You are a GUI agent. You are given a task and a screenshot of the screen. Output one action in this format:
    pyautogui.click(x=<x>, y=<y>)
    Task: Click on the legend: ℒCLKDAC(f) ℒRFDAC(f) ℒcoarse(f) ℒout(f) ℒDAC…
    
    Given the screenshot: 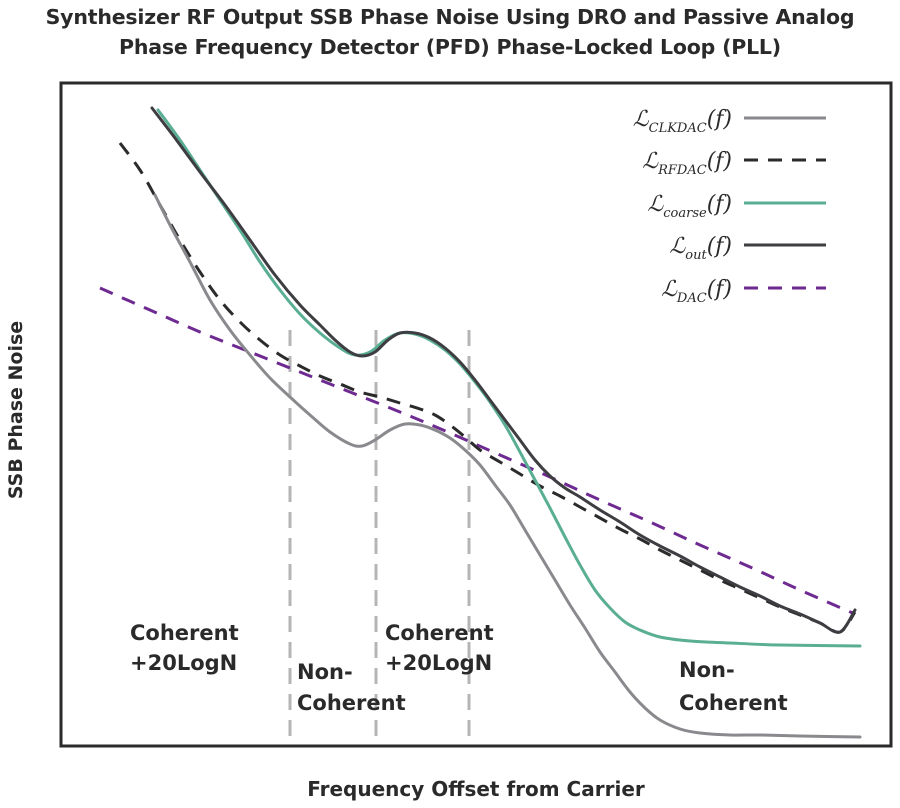 What is the action you would take?
    pyautogui.click(x=729, y=206)
    